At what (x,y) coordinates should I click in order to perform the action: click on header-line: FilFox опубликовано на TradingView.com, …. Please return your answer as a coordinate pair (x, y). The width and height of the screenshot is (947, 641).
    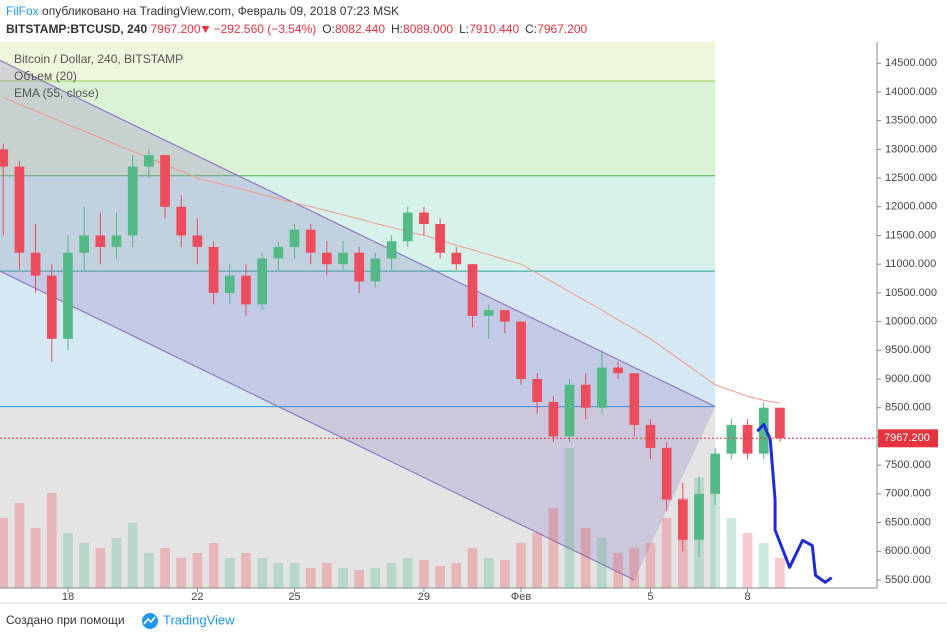
    Looking at the image, I should click on (202, 11).